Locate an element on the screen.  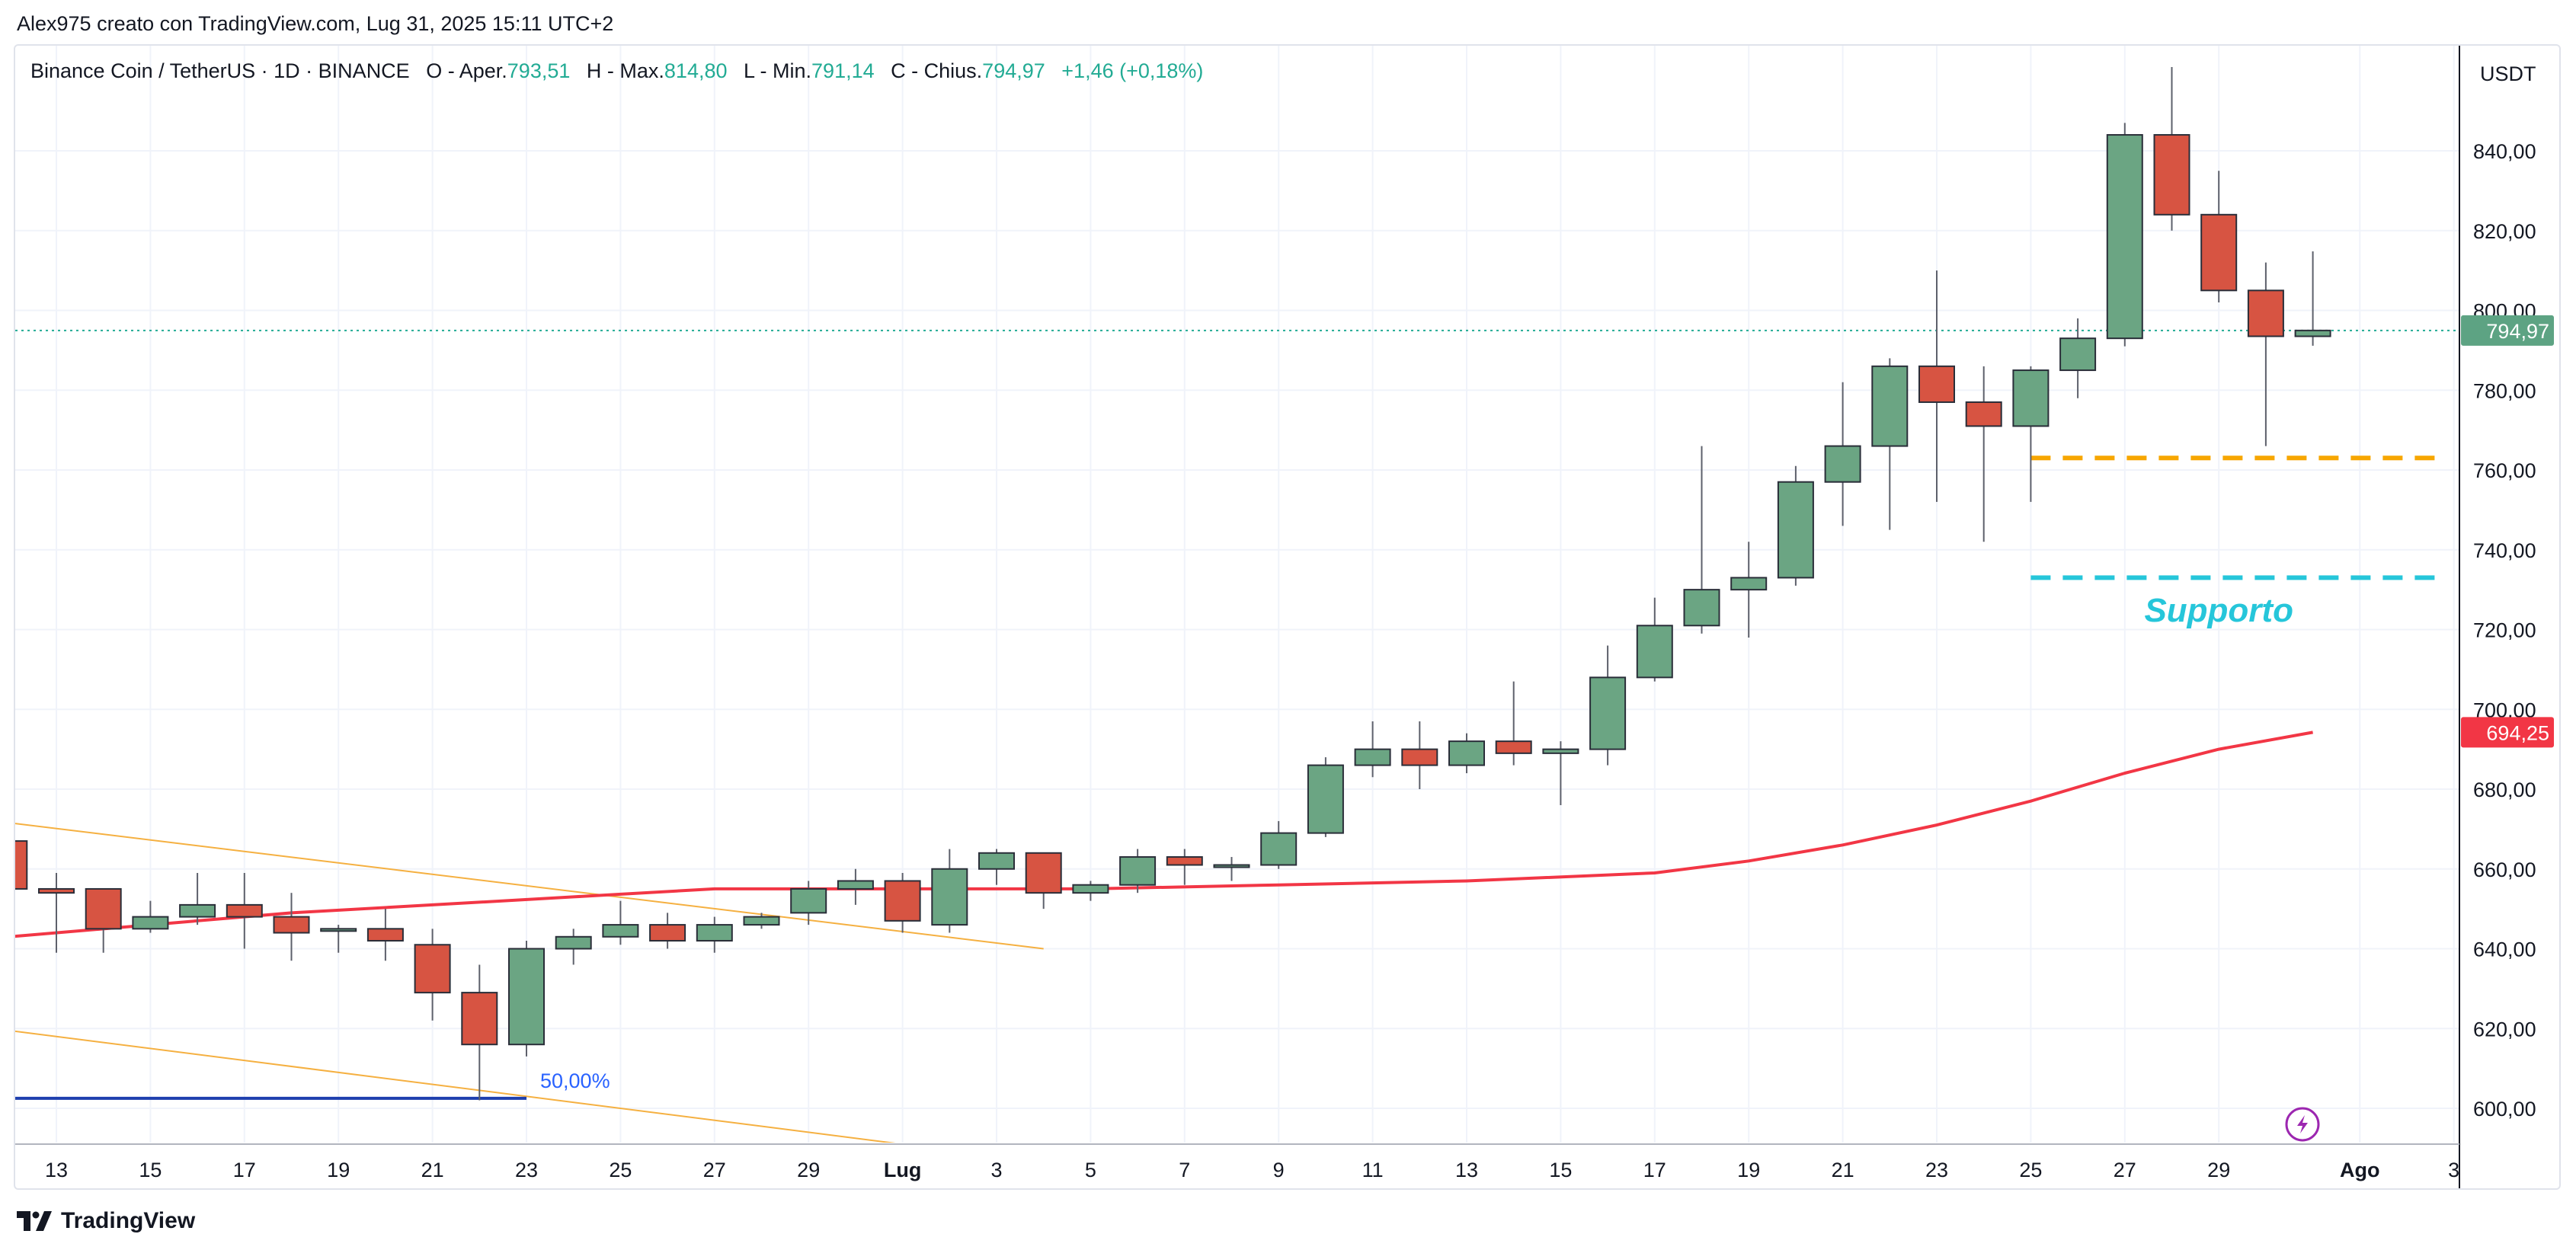
close-value: 794,97 is located at coordinates (1013, 70).